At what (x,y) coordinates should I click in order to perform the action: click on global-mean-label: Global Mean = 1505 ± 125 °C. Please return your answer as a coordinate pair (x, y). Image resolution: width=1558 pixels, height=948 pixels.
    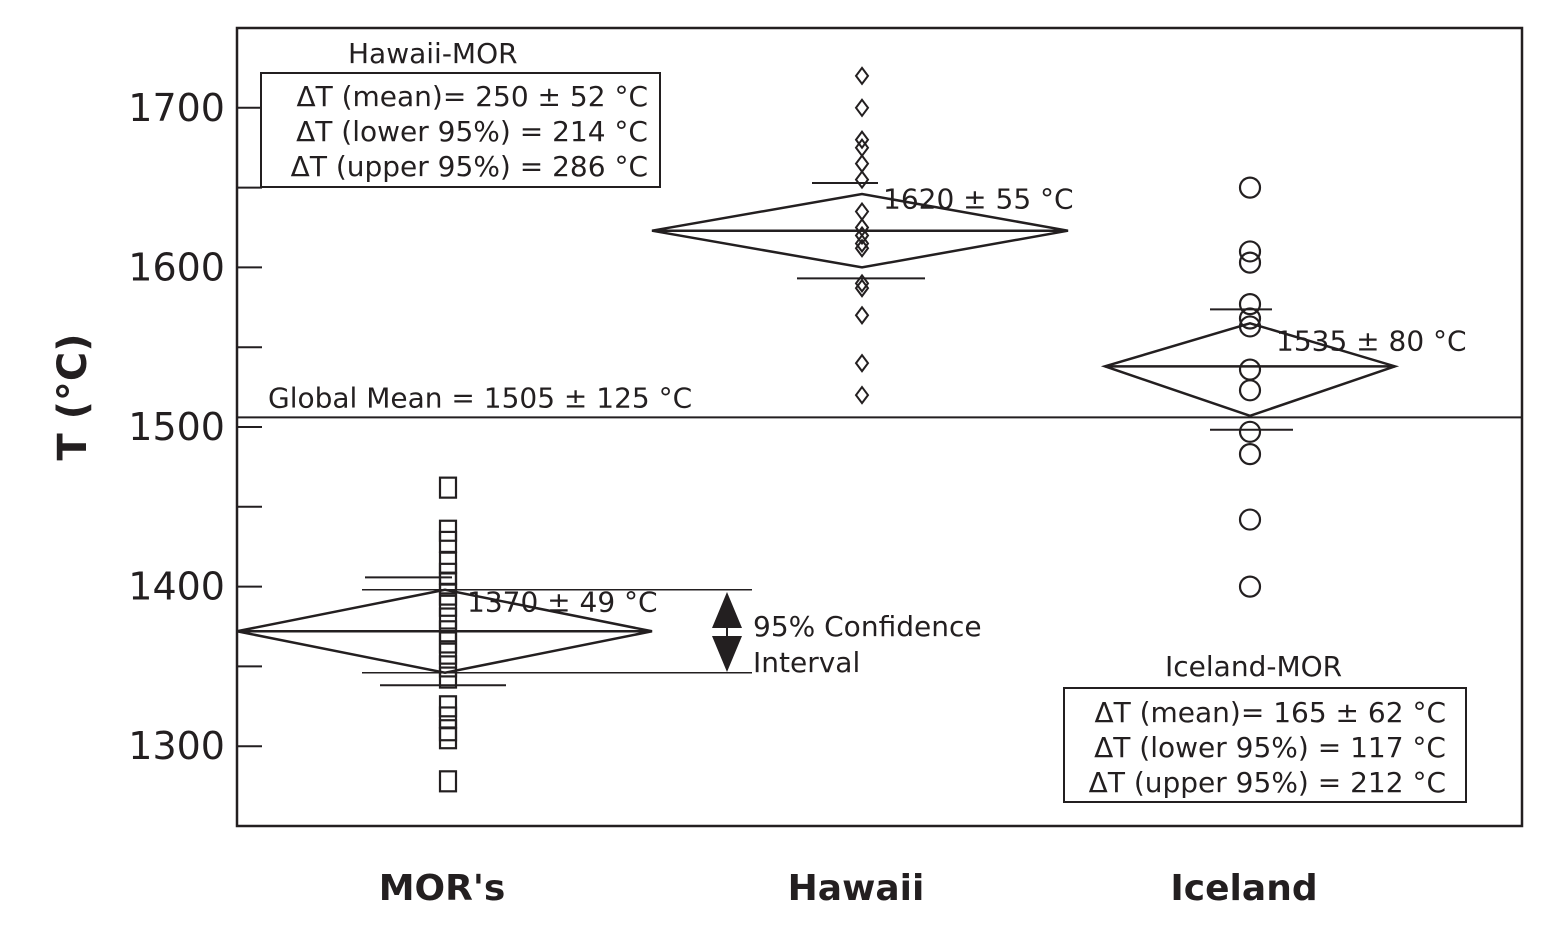
    Looking at the image, I should click on (480, 397).